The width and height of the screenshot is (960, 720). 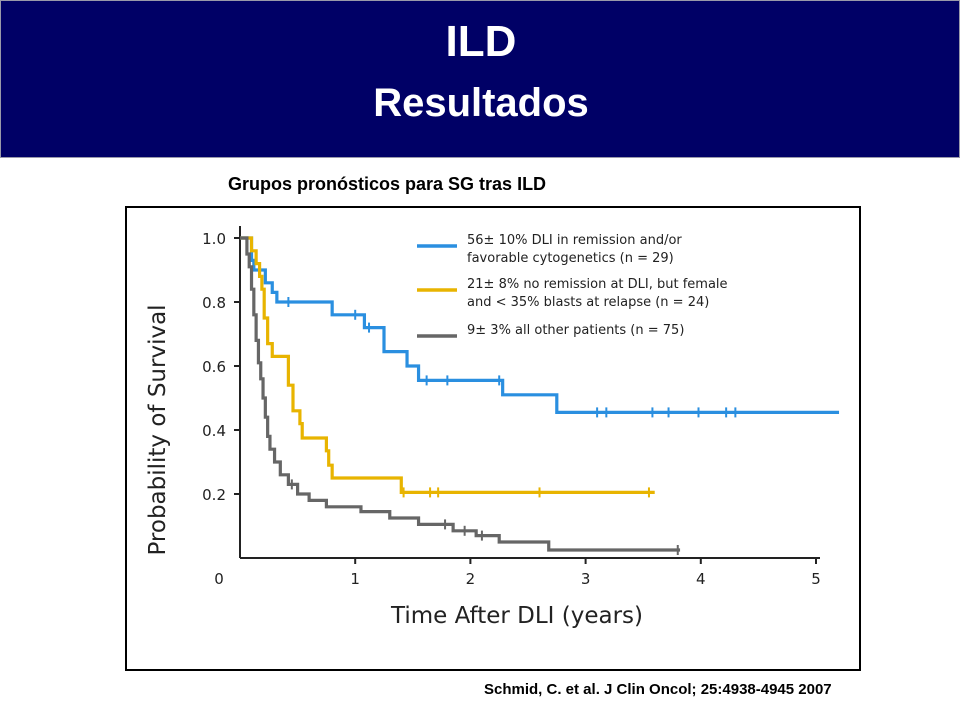 What do you see at coordinates (701, 579) in the screenshot?
I see `x-tick-label: 4` at bounding box center [701, 579].